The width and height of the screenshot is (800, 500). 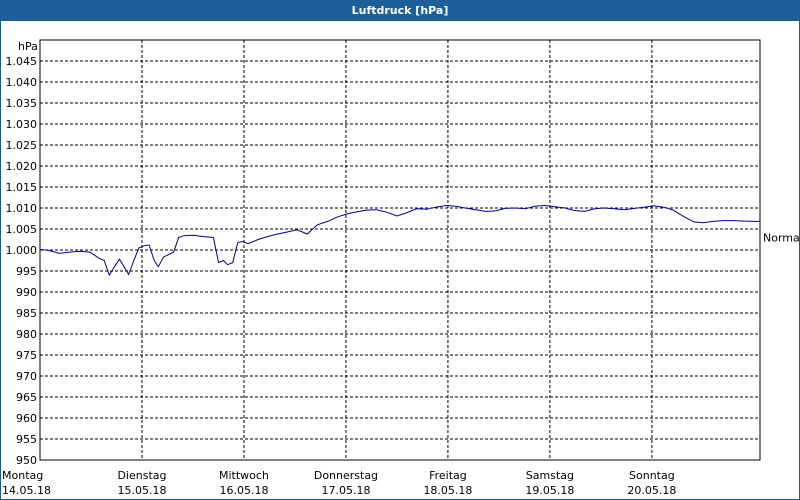 What do you see at coordinates (651, 490) in the screenshot?
I see `x-tick-date: 20.05.18` at bounding box center [651, 490].